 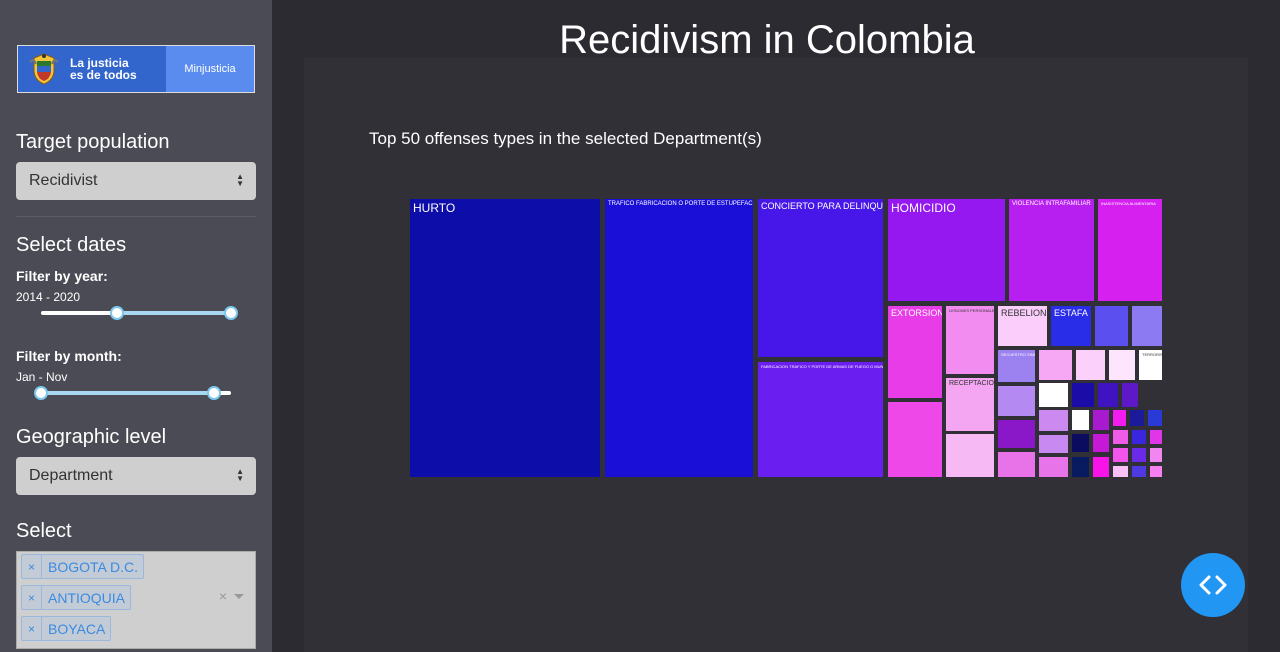 I want to click on treemap-cell: EXTORSION, so click(x=915, y=352).